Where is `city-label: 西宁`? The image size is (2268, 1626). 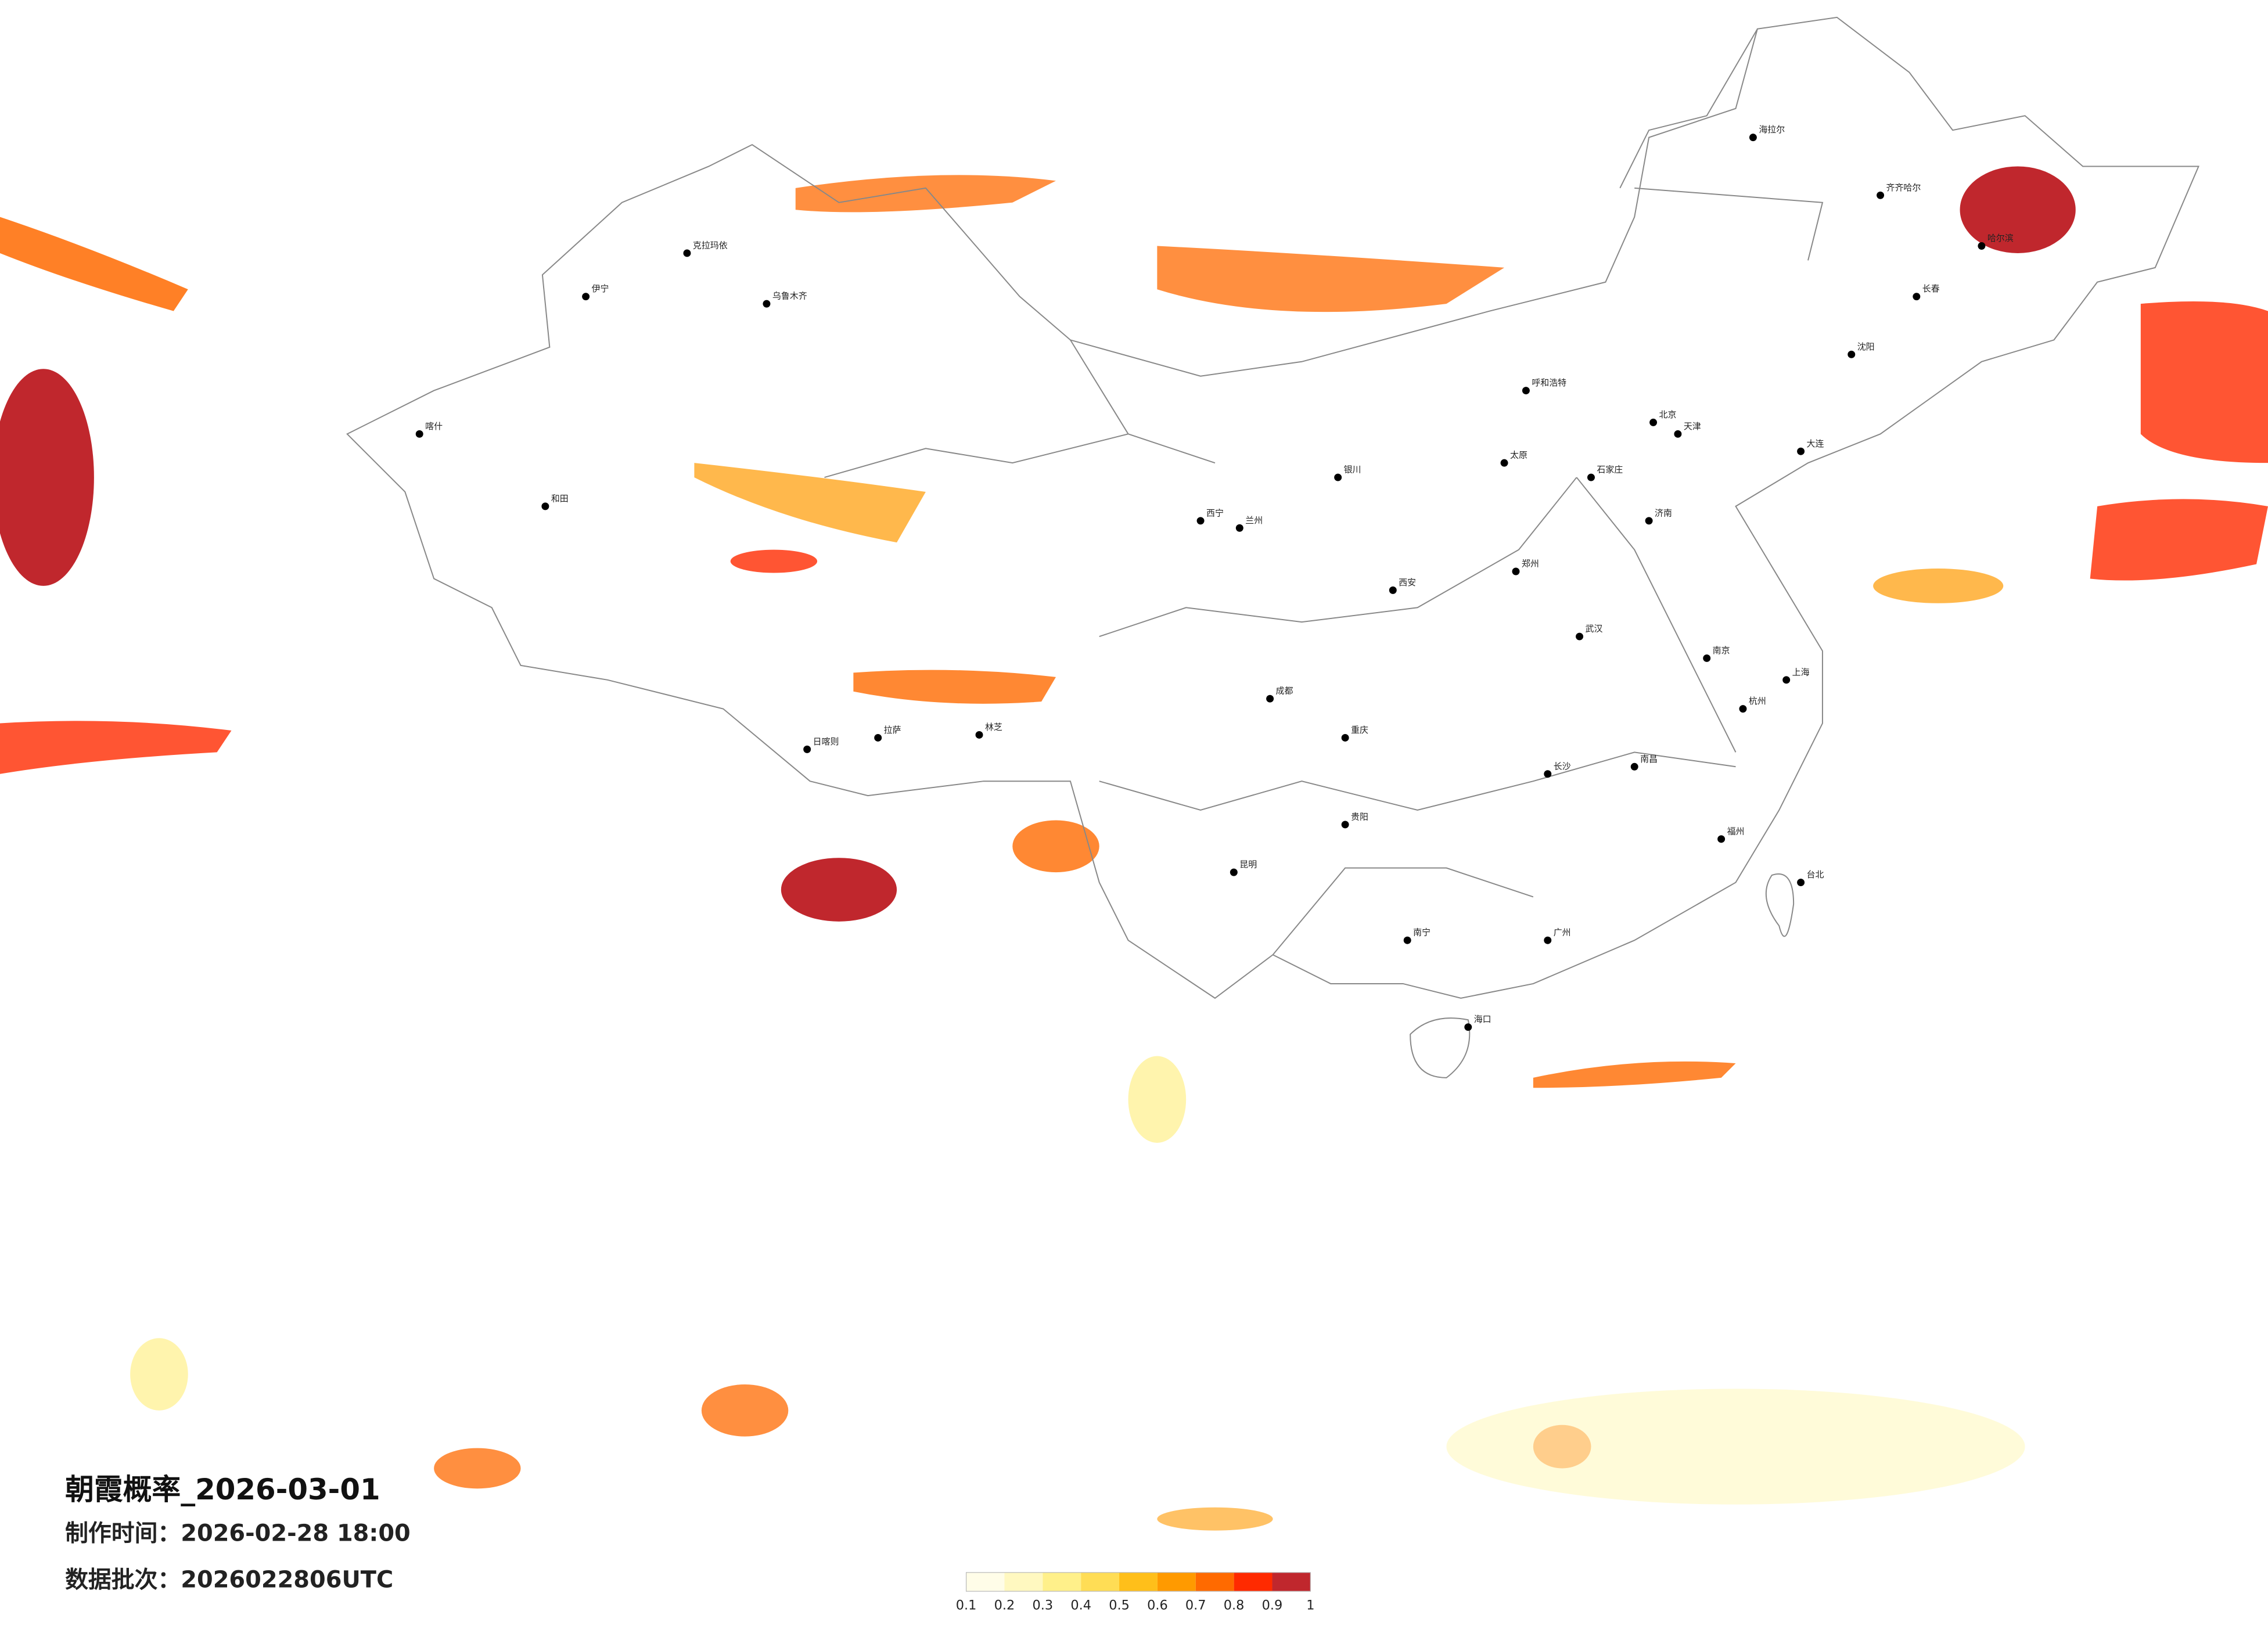
city-label: 西宁 is located at coordinates (1215, 513).